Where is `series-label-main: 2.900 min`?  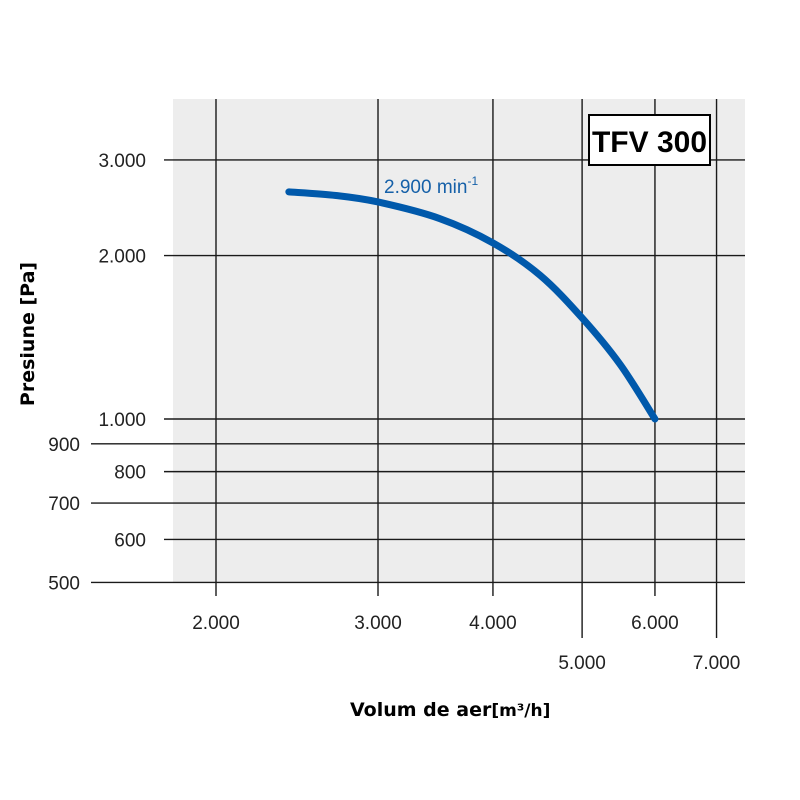
series-label-main: 2.900 min is located at coordinates (425, 187).